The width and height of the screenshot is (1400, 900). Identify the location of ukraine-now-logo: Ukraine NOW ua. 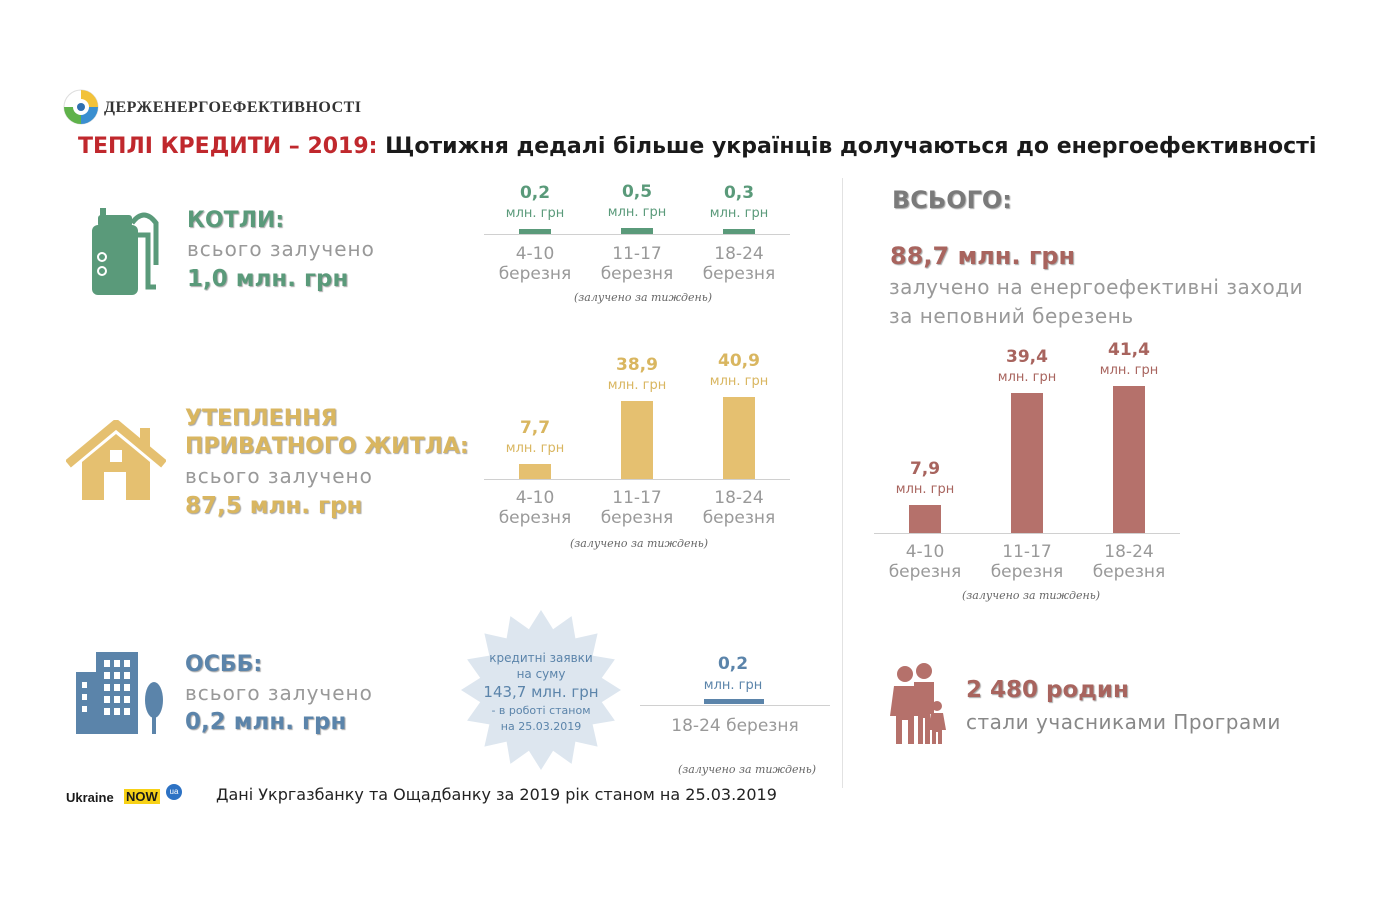
(126, 797).